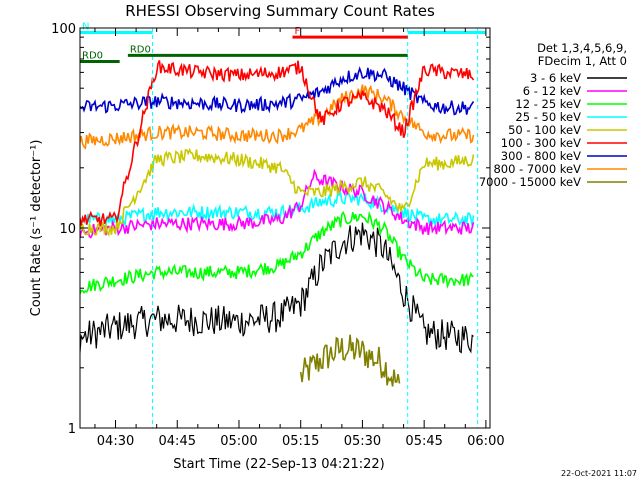 This screenshot has width=640, height=480. What do you see at coordinates (280, 11) in the screenshot?
I see `chart-title: RHESSI Observing Summary Count Rates` at bounding box center [280, 11].